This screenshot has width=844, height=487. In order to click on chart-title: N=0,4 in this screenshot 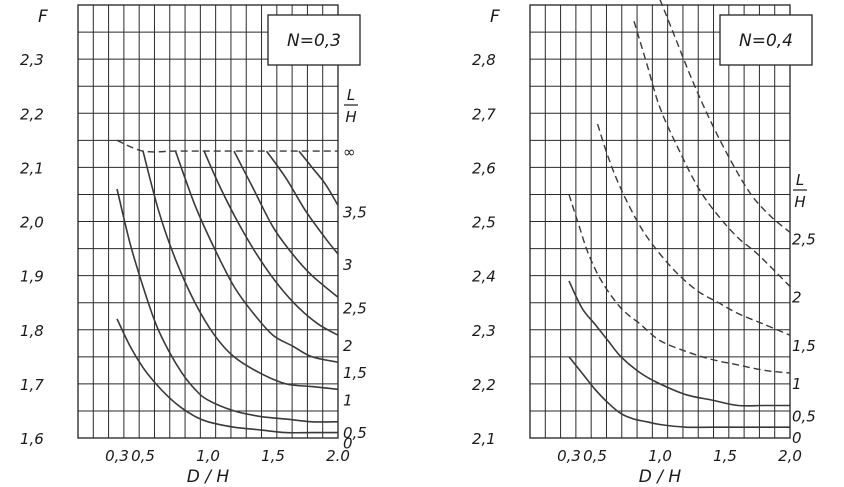, I will do `click(766, 41)`.